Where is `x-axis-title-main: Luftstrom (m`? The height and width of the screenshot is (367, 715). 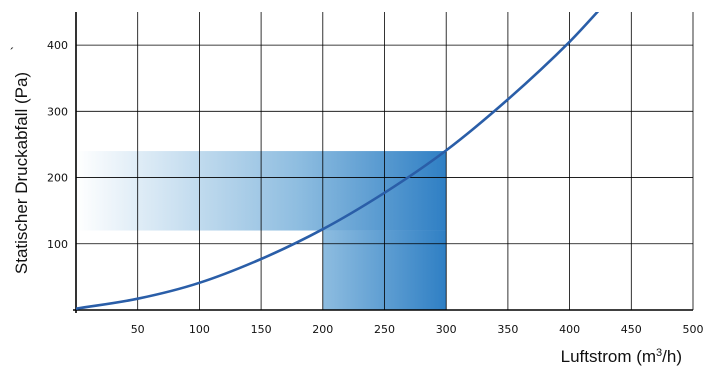
x-axis-title-main: Luftstrom (m is located at coordinates (608, 356).